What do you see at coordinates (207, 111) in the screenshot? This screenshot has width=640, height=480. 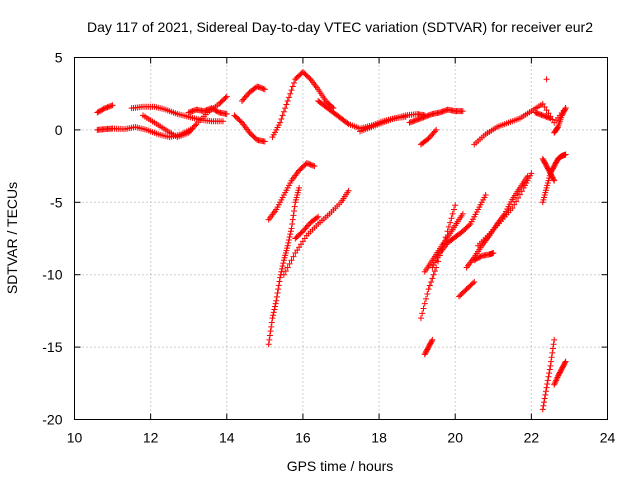 I see `series-arc-e` at bounding box center [207, 111].